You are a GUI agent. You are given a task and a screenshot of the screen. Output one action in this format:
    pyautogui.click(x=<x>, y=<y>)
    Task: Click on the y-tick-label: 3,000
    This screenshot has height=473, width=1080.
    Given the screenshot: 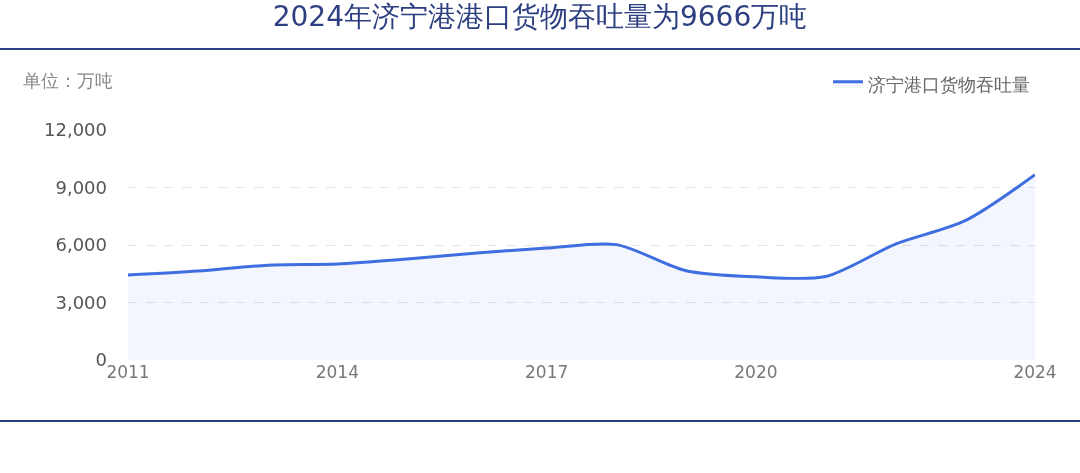 What is the action you would take?
    pyautogui.click(x=81, y=302)
    